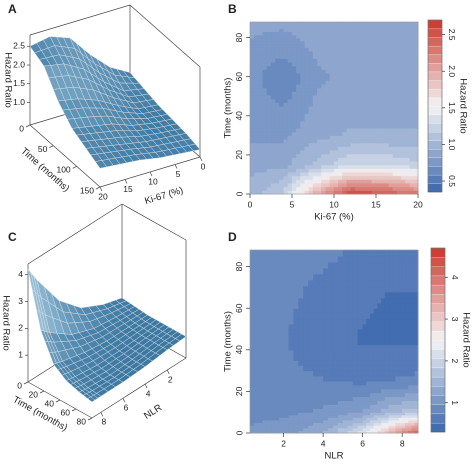 The width and height of the screenshot is (474, 466). Describe the element at coordinates (376, 204) in the screenshot. I see `x-tick-label: 15` at that location.